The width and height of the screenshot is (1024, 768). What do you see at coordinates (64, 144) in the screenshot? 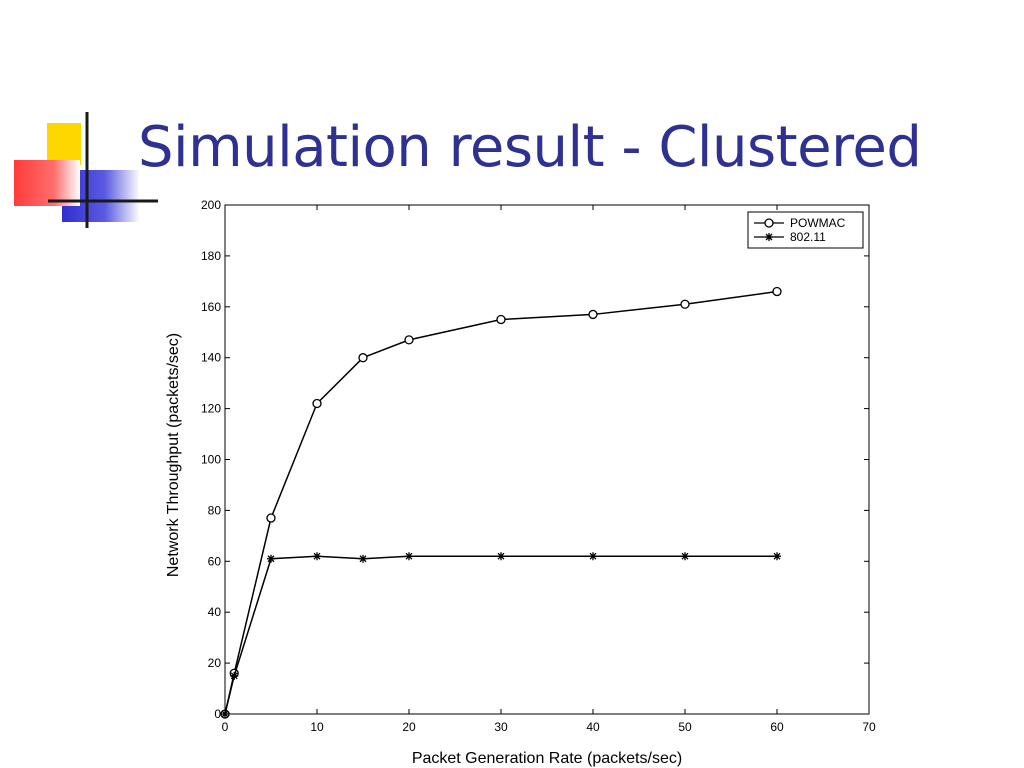
I see `decoration-yellow-square` at bounding box center [64, 144].